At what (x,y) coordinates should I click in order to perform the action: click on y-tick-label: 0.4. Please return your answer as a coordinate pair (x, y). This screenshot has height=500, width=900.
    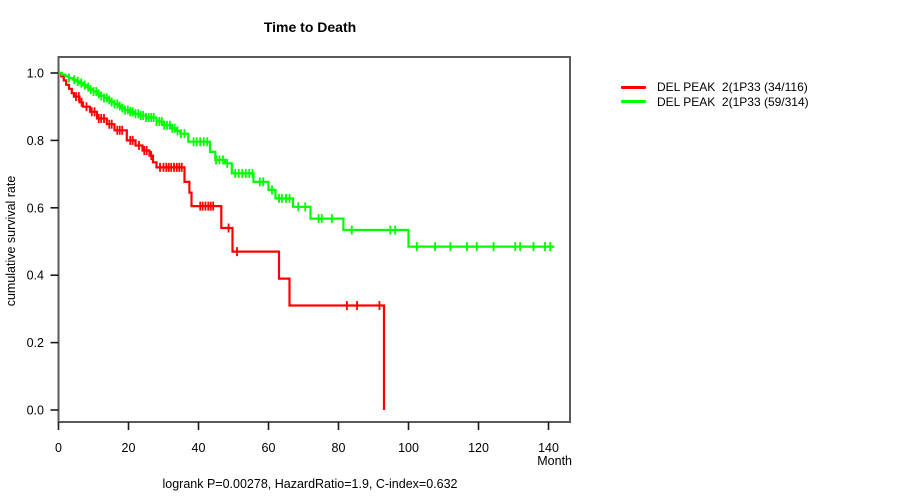
    Looking at the image, I should click on (35, 276).